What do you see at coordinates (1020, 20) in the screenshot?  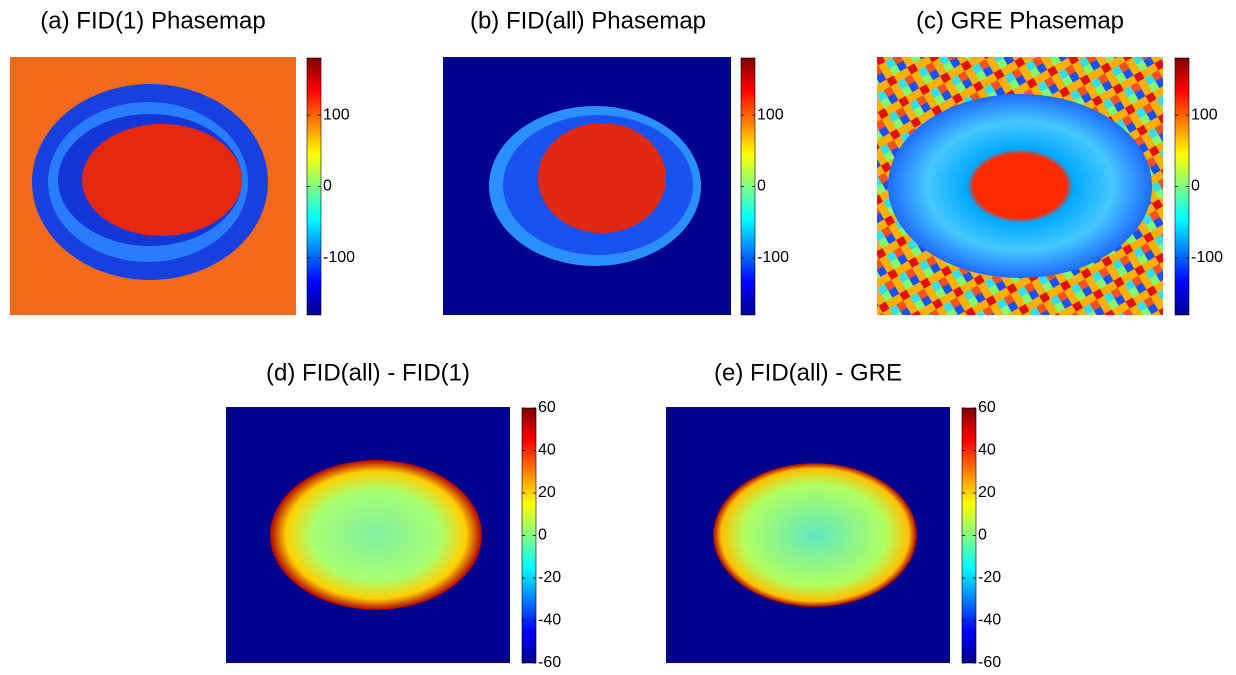 I see `panel-title: (c) GRE Phasemap` at bounding box center [1020, 20].